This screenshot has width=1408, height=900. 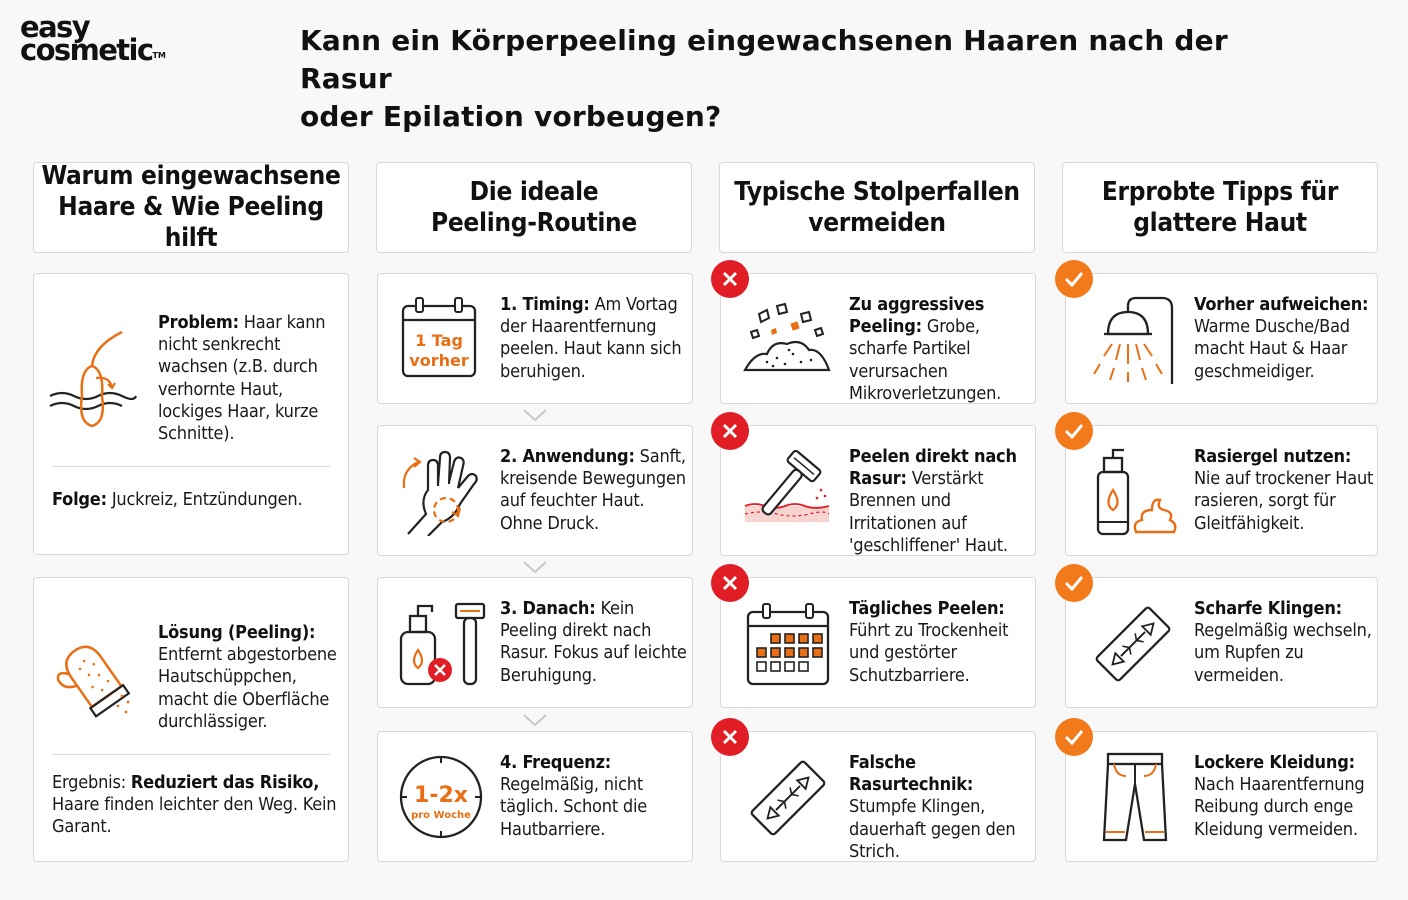 What do you see at coordinates (159, 55) in the screenshot?
I see `brand-tm: TM` at bounding box center [159, 55].